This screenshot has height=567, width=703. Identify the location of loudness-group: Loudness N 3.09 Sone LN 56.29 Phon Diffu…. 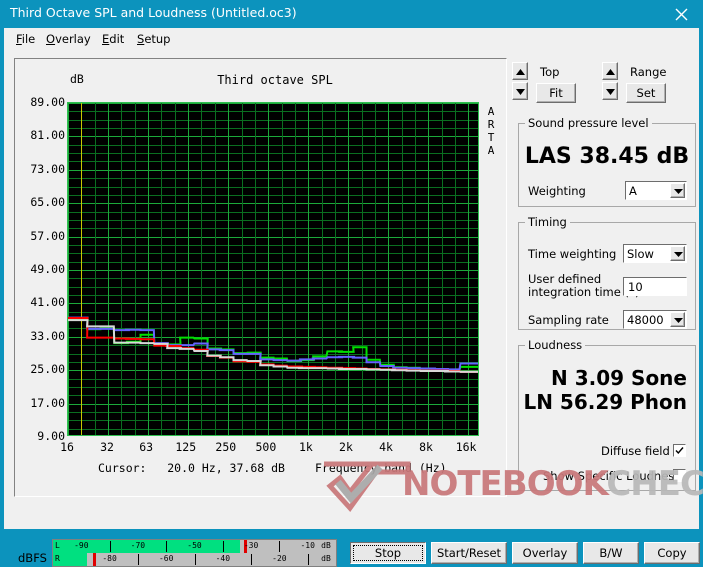
(607, 414).